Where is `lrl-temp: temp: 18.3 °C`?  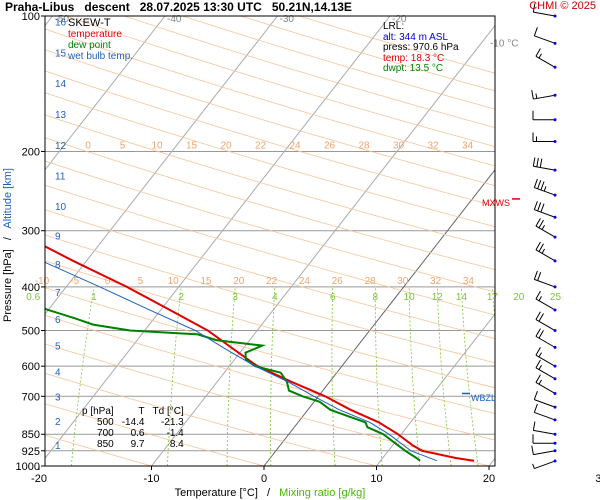 lrl-temp: temp: 18.3 °C is located at coordinates (414, 58).